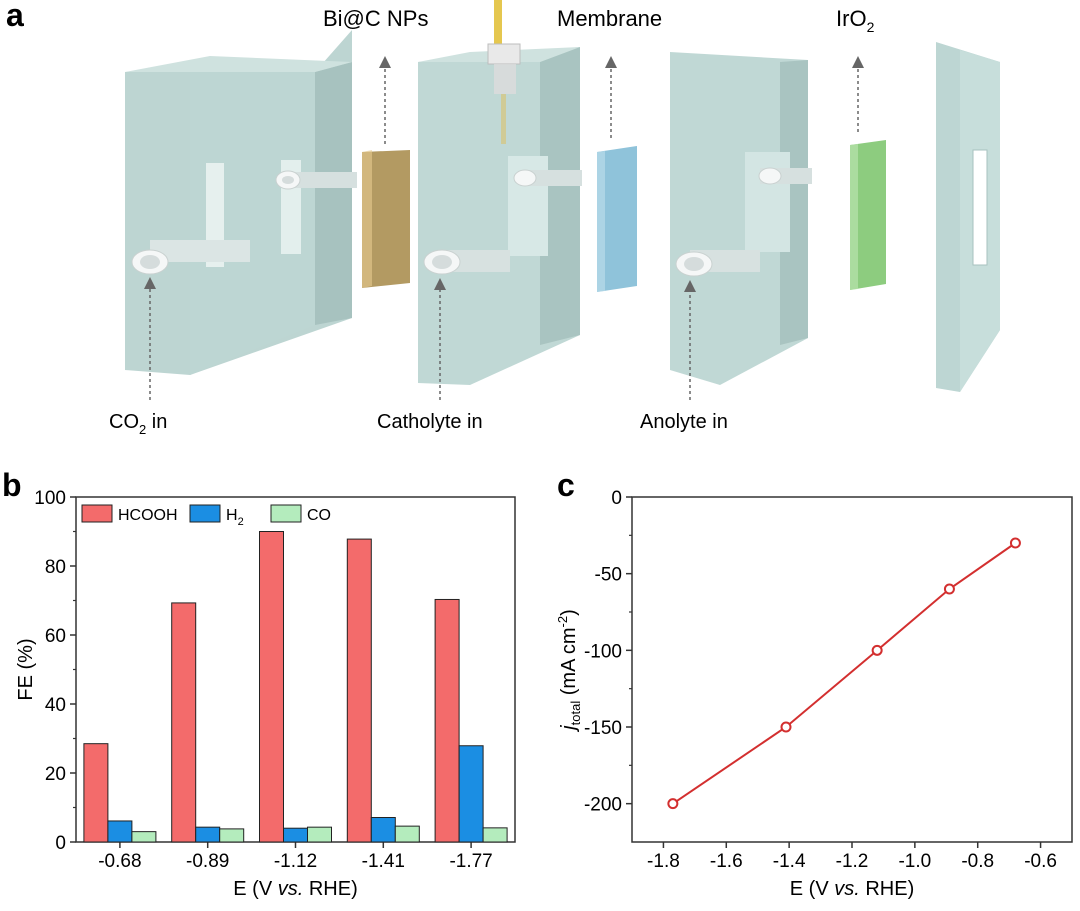 The height and width of the screenshot is (911, 1080). Describe the element at coordinates (868, 215) in the screenshot. I see `iro2-electrode` at that location.